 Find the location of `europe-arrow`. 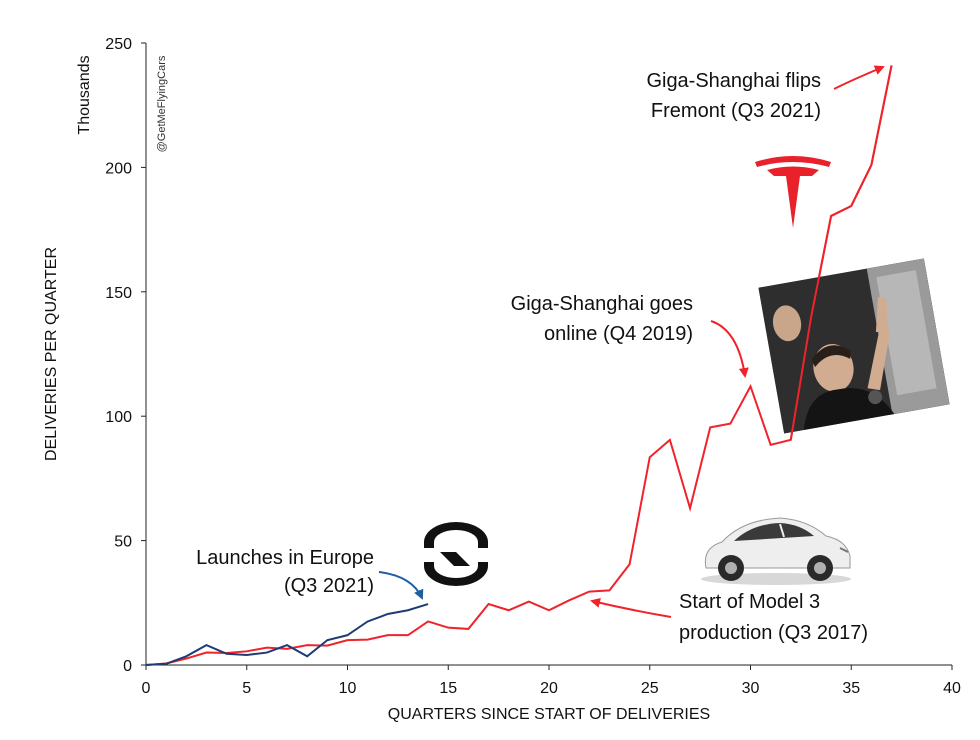

europe-arrow is located at coordinates (401, 585).